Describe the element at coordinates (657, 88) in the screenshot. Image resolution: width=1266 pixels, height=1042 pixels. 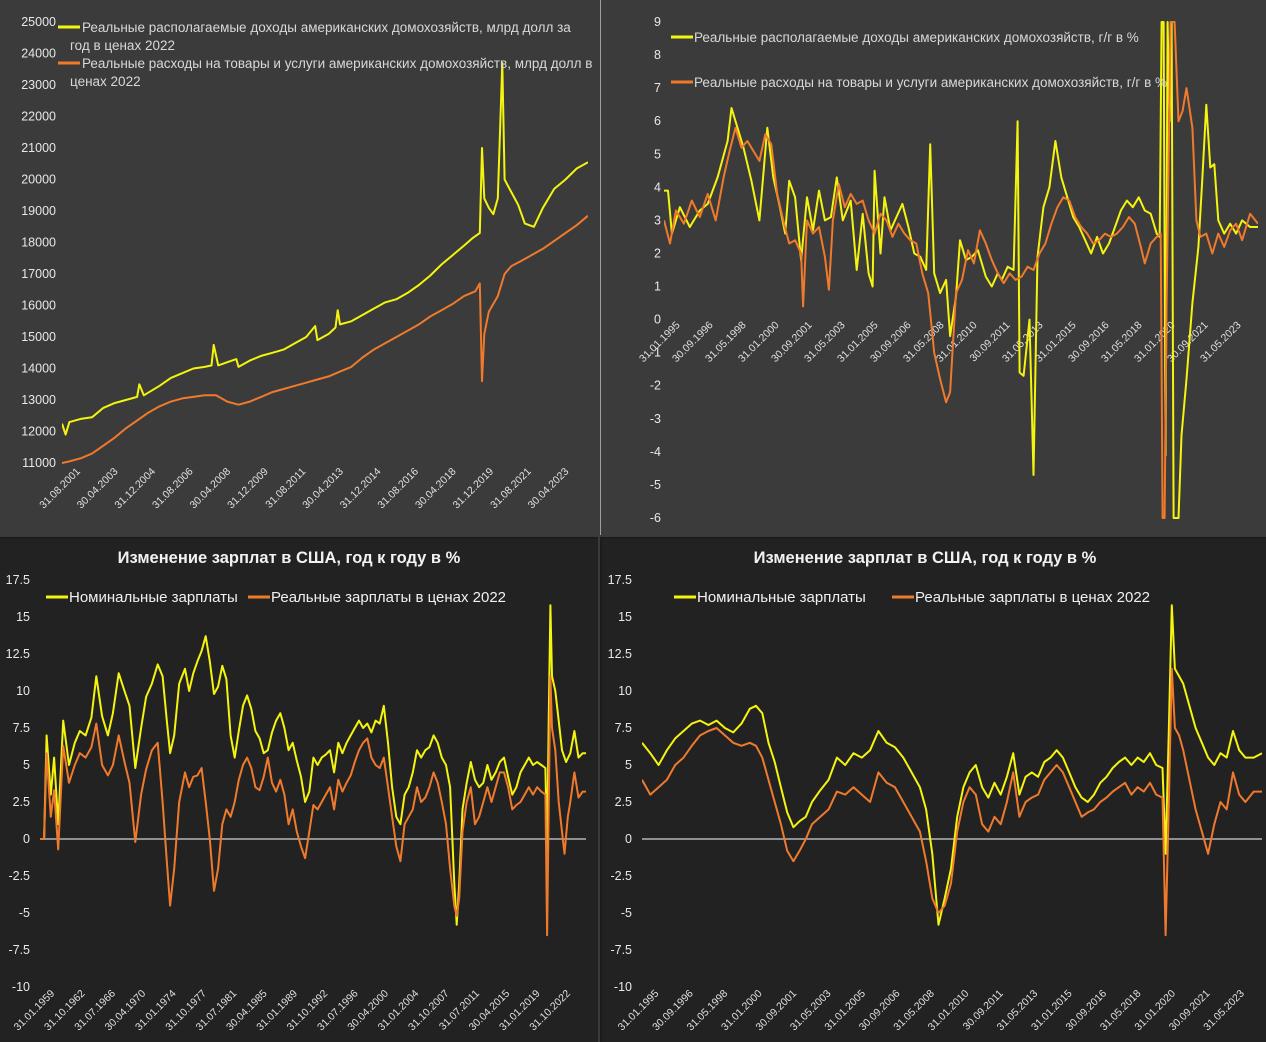
I see `y-tick-label: 7` at that location.